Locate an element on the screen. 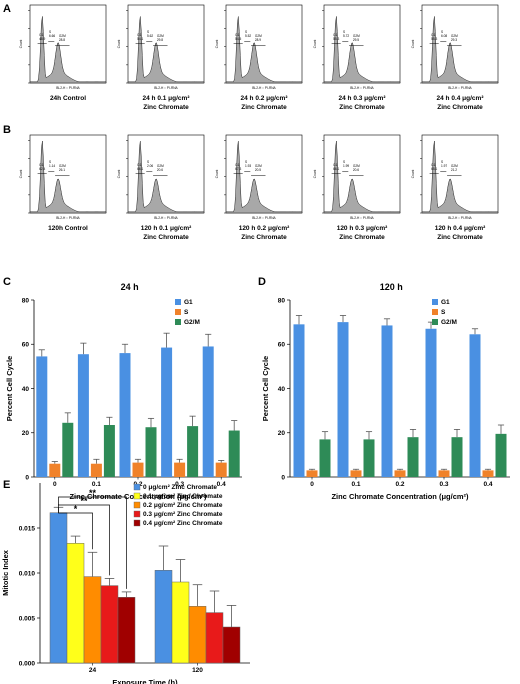 The image size is (520, 684). gate-s-value: 1.99 is located at coordinates (346, 166).